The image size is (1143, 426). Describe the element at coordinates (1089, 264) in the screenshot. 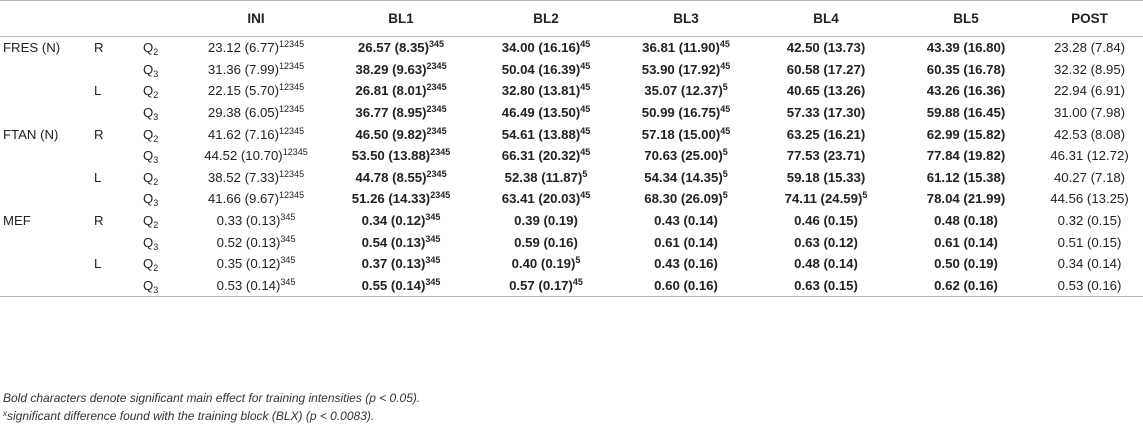

I see `value-text: 0.34 (0.14)` at that location.